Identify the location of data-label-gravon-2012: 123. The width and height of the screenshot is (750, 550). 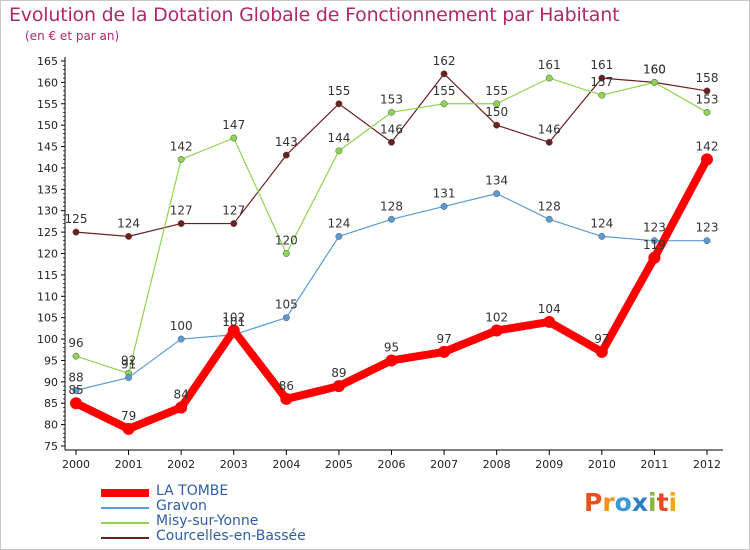
(707, 228).